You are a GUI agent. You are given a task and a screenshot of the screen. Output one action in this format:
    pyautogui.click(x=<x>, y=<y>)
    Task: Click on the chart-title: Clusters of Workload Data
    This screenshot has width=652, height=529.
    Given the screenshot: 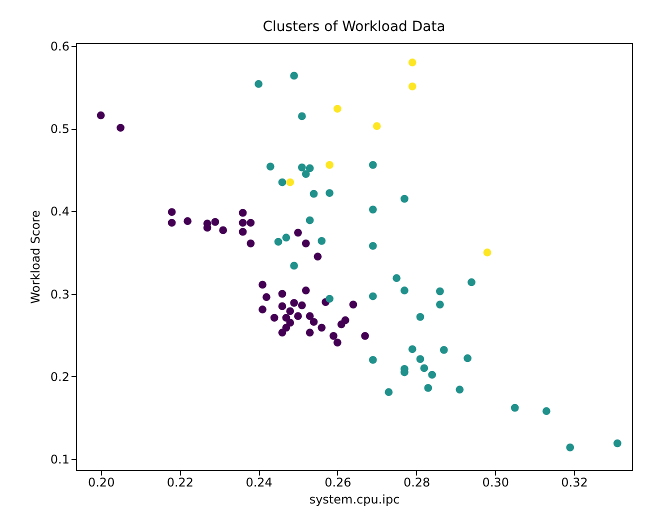 What is the action you would take?
    pyautogui.click(x=354, y=26)
    